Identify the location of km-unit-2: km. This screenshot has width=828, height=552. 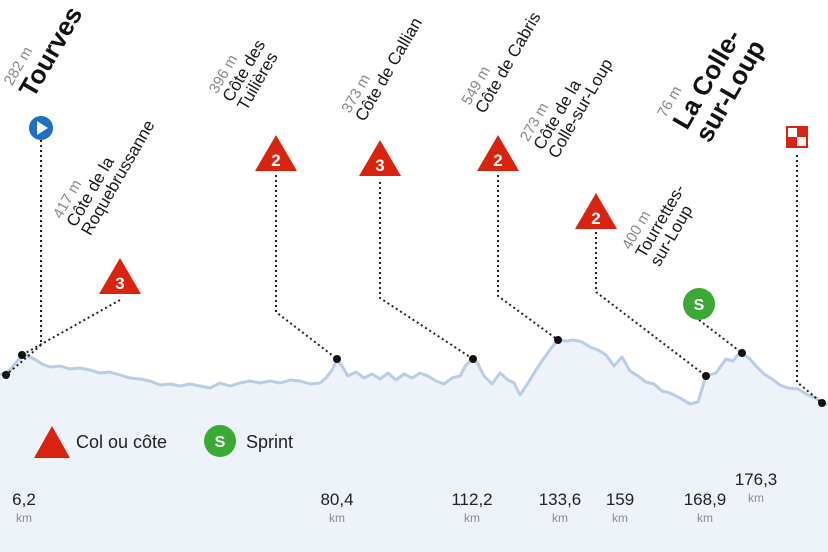
(337, 518).